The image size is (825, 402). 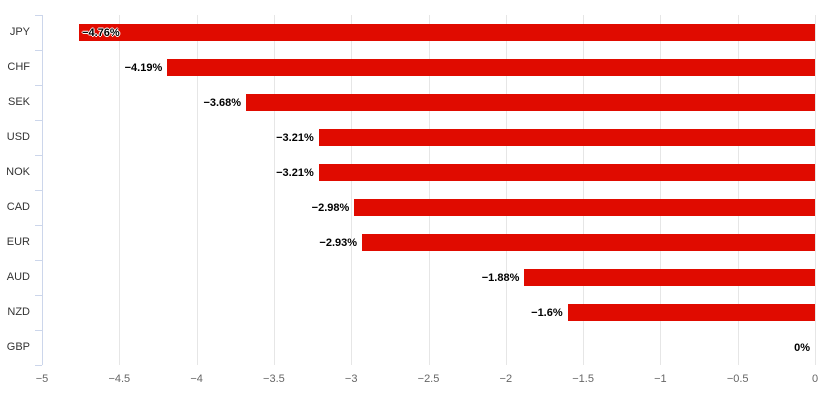 I want to click on bar-cad, so click(x=584, y=207).